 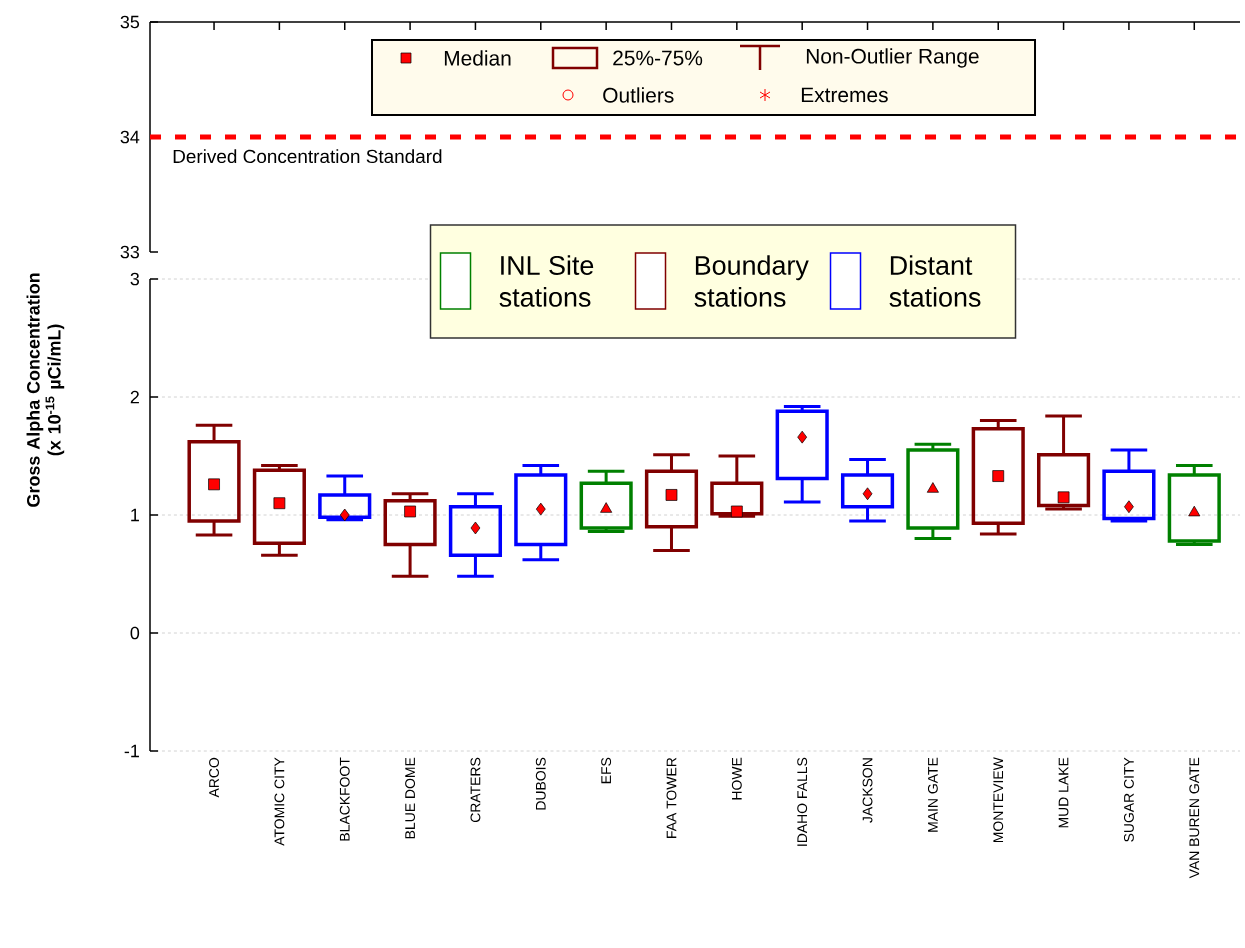 What do you see at coordinates (130, 137) in the screenshot?
I see `y-tick-label: 34` at bounding box center [130, 137].